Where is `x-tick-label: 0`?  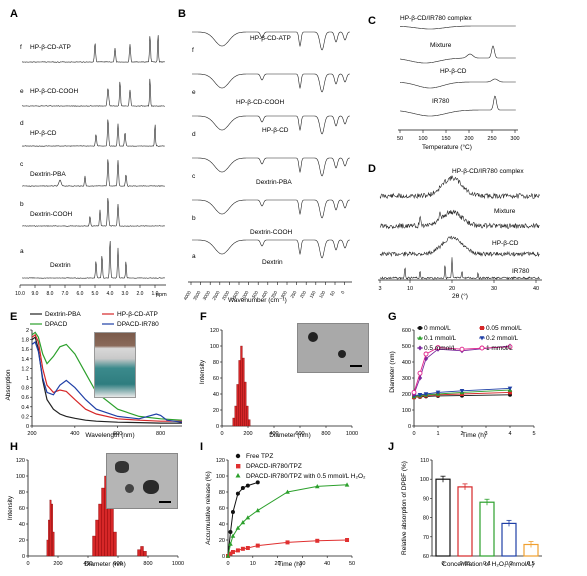 x-tick-label: 0 is located at coordinates (27, 564).